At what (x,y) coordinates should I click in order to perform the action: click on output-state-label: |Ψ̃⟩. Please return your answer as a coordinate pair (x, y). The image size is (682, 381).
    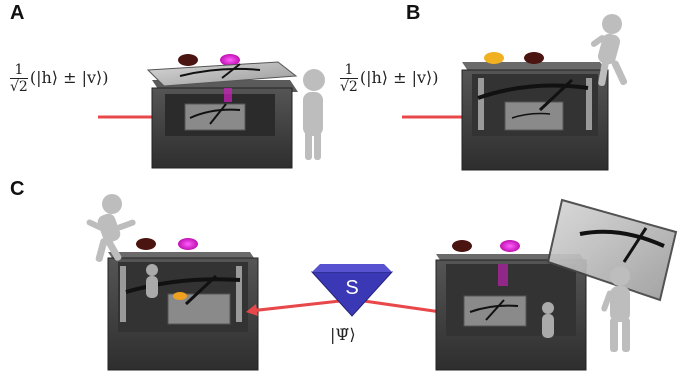
    Looking at the image, I should click on (343, 334).